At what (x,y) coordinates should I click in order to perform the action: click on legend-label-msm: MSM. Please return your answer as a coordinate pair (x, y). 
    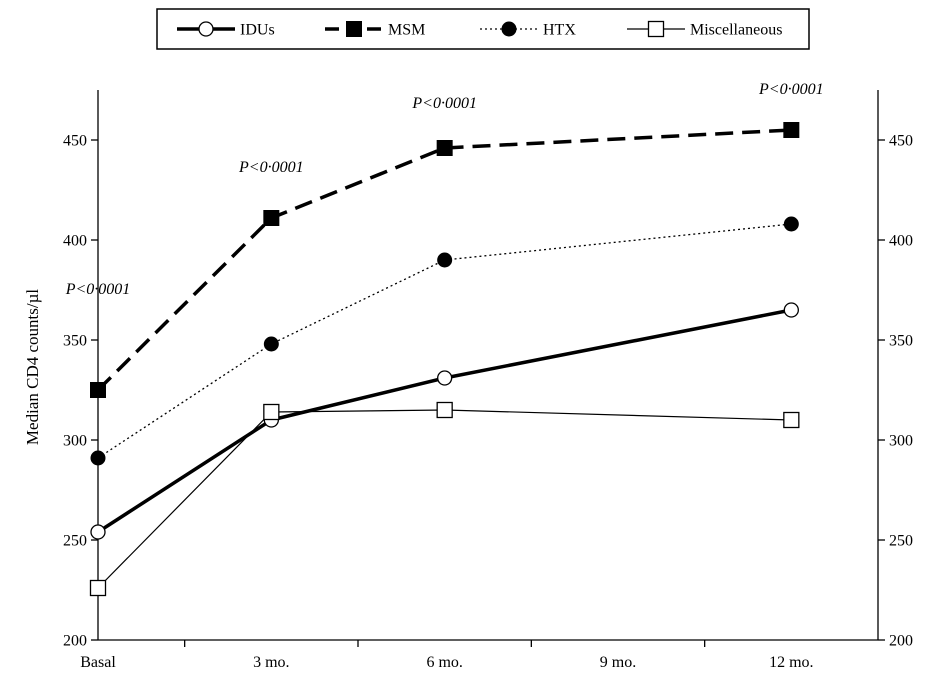
    Looking at the image, I should click on (406, 30).